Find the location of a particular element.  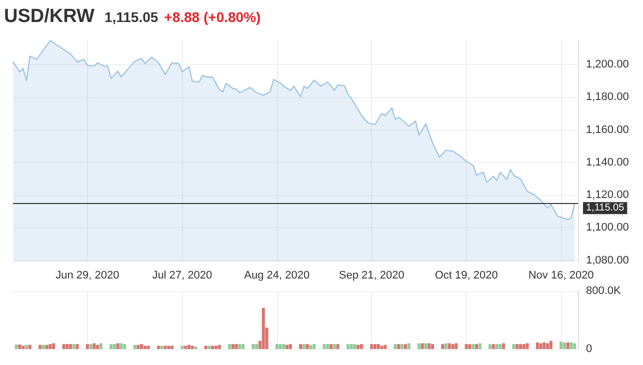

chart-title: USD/KRW is located at coordinates (49, 16).